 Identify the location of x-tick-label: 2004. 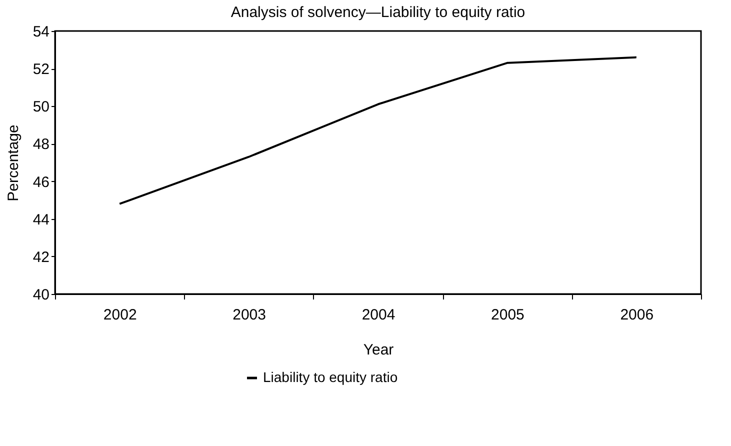
(379, 315).